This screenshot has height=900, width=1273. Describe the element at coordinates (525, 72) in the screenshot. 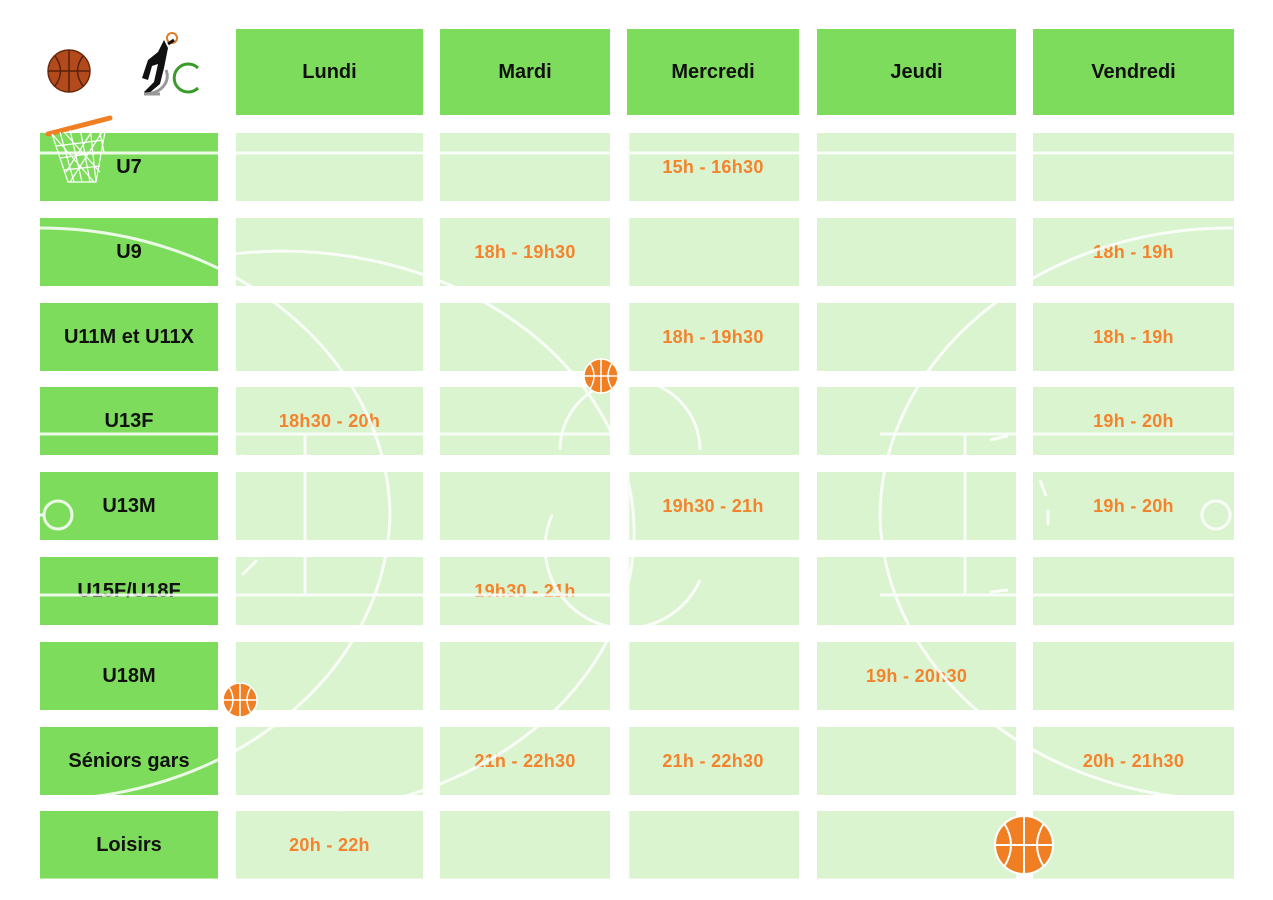

I see `day-header-mardi: Mardi` at that location.